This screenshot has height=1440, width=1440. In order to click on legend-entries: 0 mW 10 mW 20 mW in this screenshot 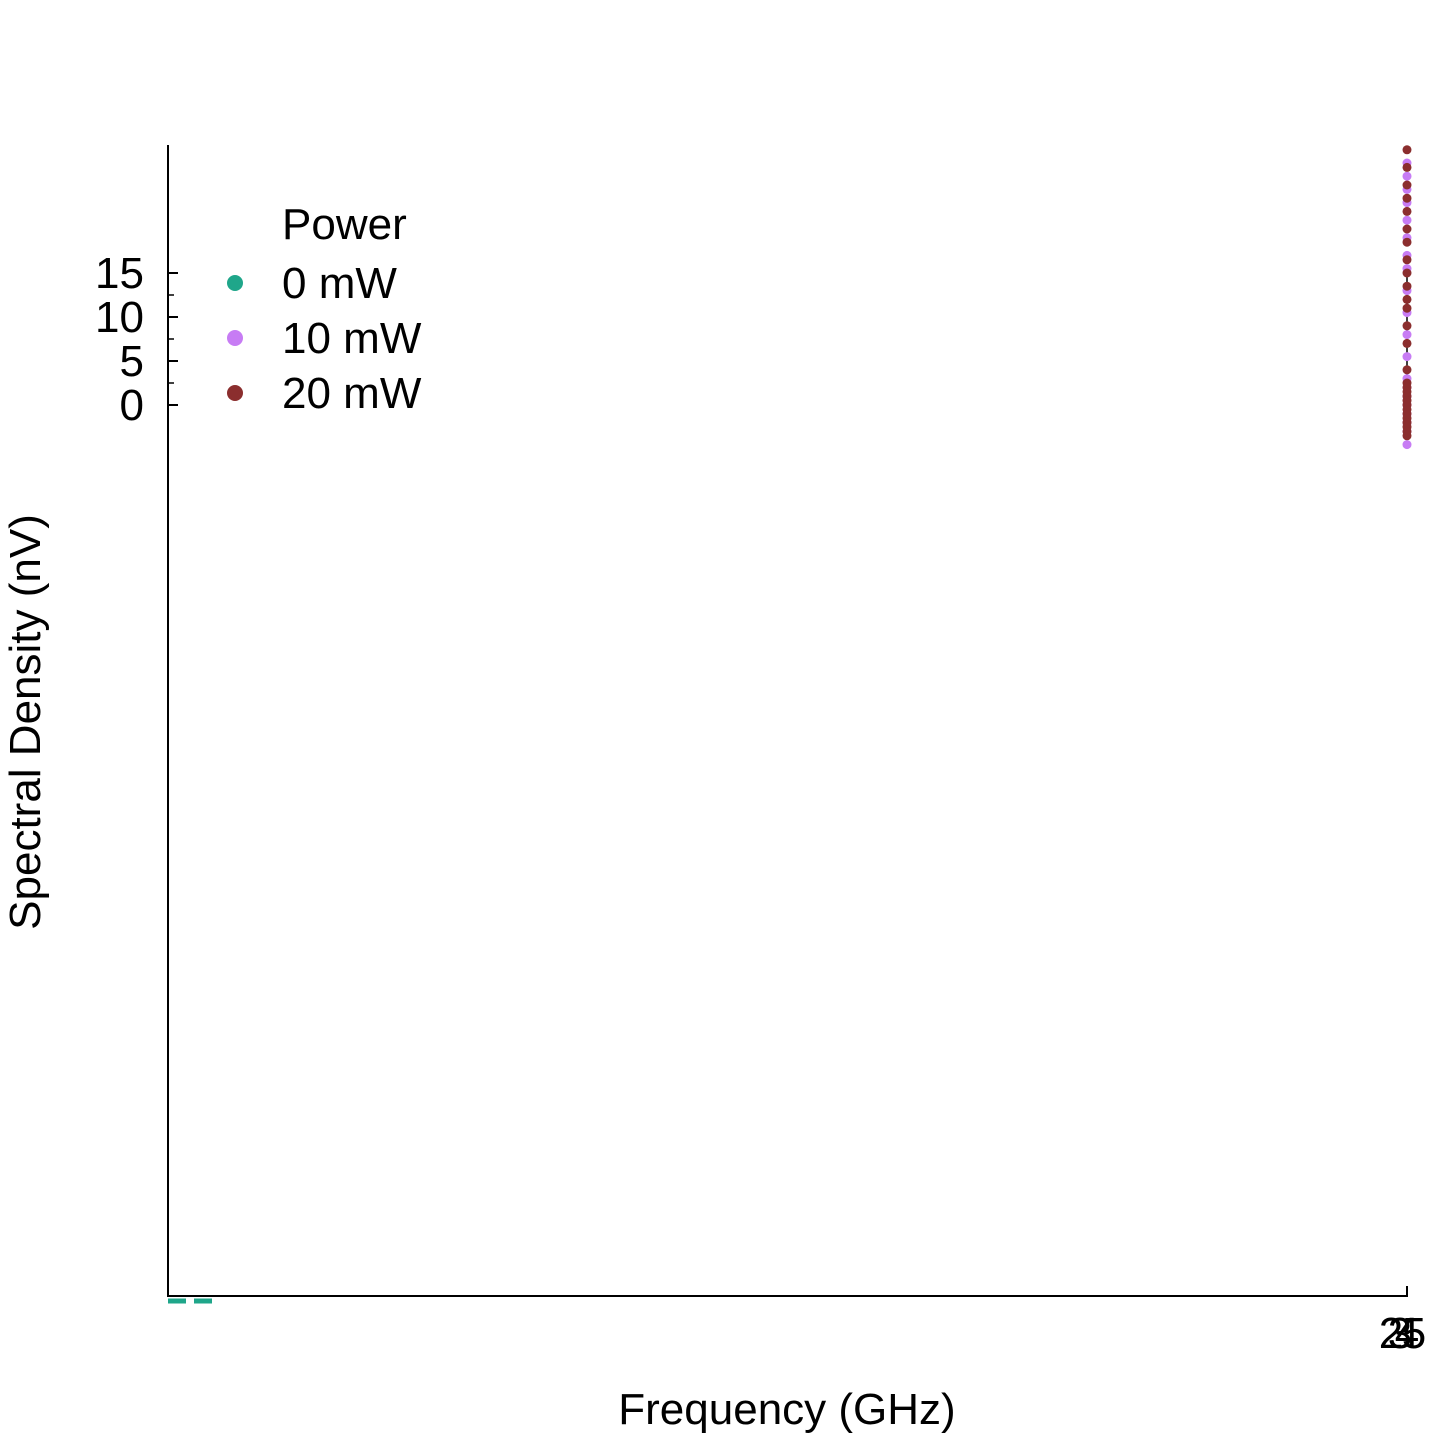, I will do `click(324, 338)`.